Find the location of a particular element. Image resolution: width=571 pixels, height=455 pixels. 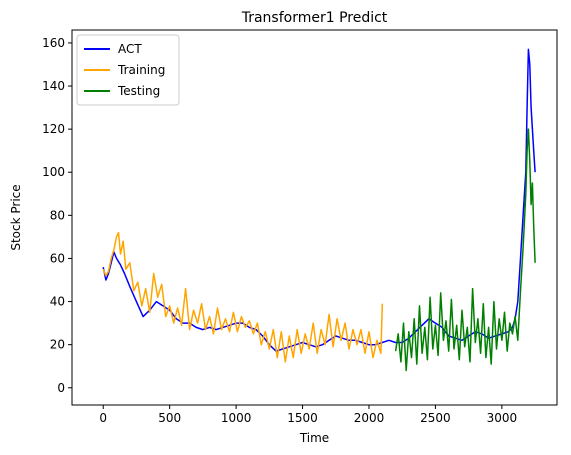

y-tick-label: 60 is located at coordinates (57, 258).